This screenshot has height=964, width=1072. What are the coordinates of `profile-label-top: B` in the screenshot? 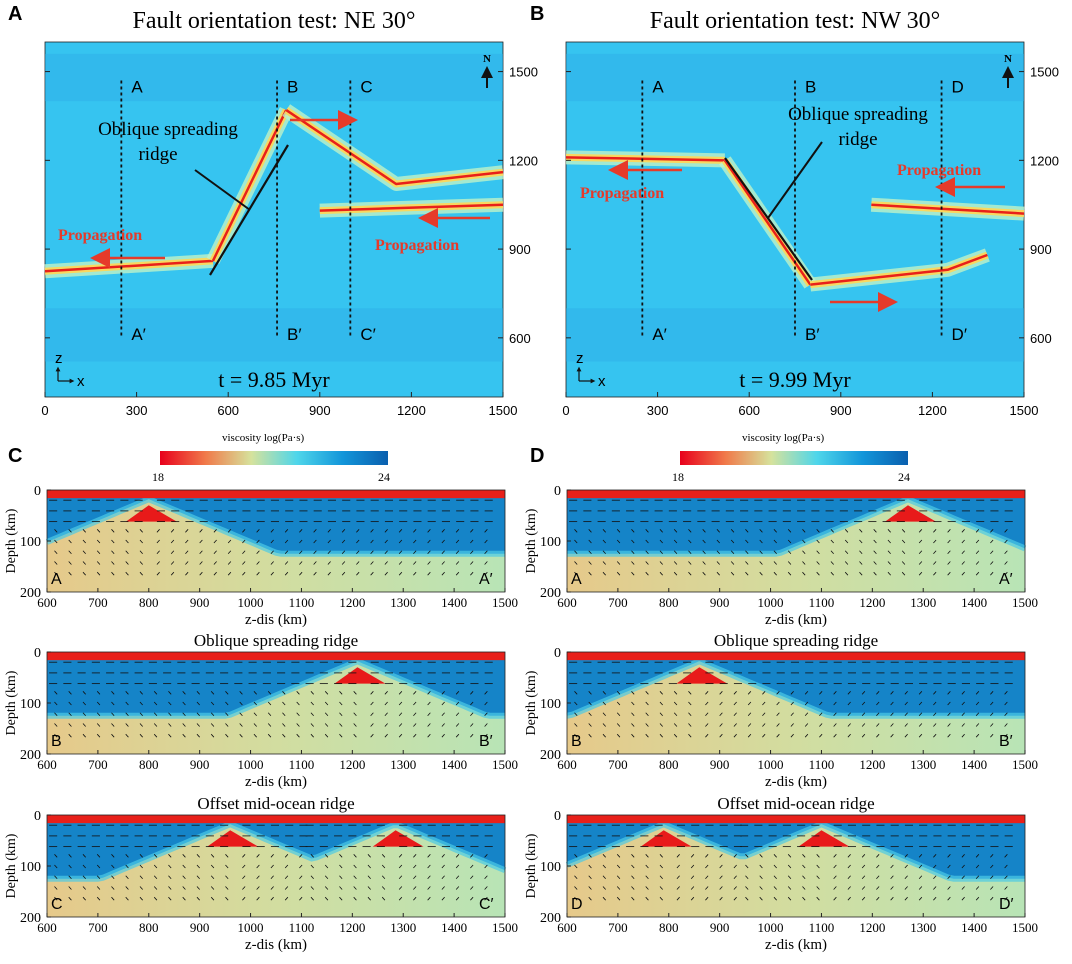 It's located at (810, 86).